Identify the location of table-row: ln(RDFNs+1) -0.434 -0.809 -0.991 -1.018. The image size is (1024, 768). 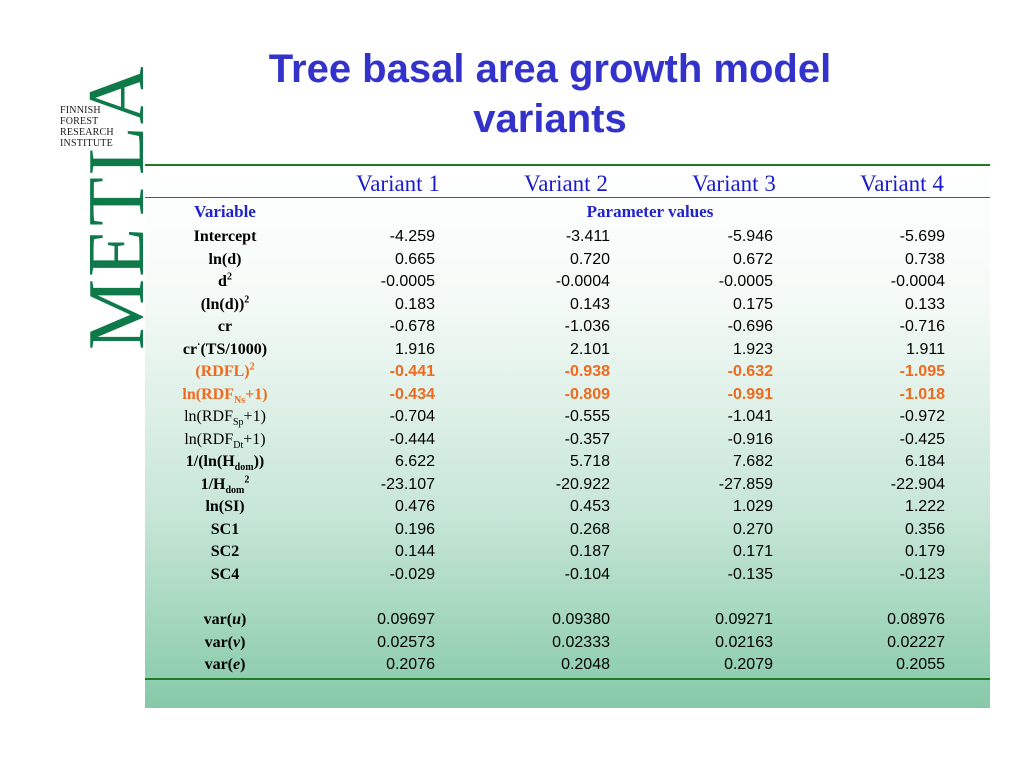
(567, 395).